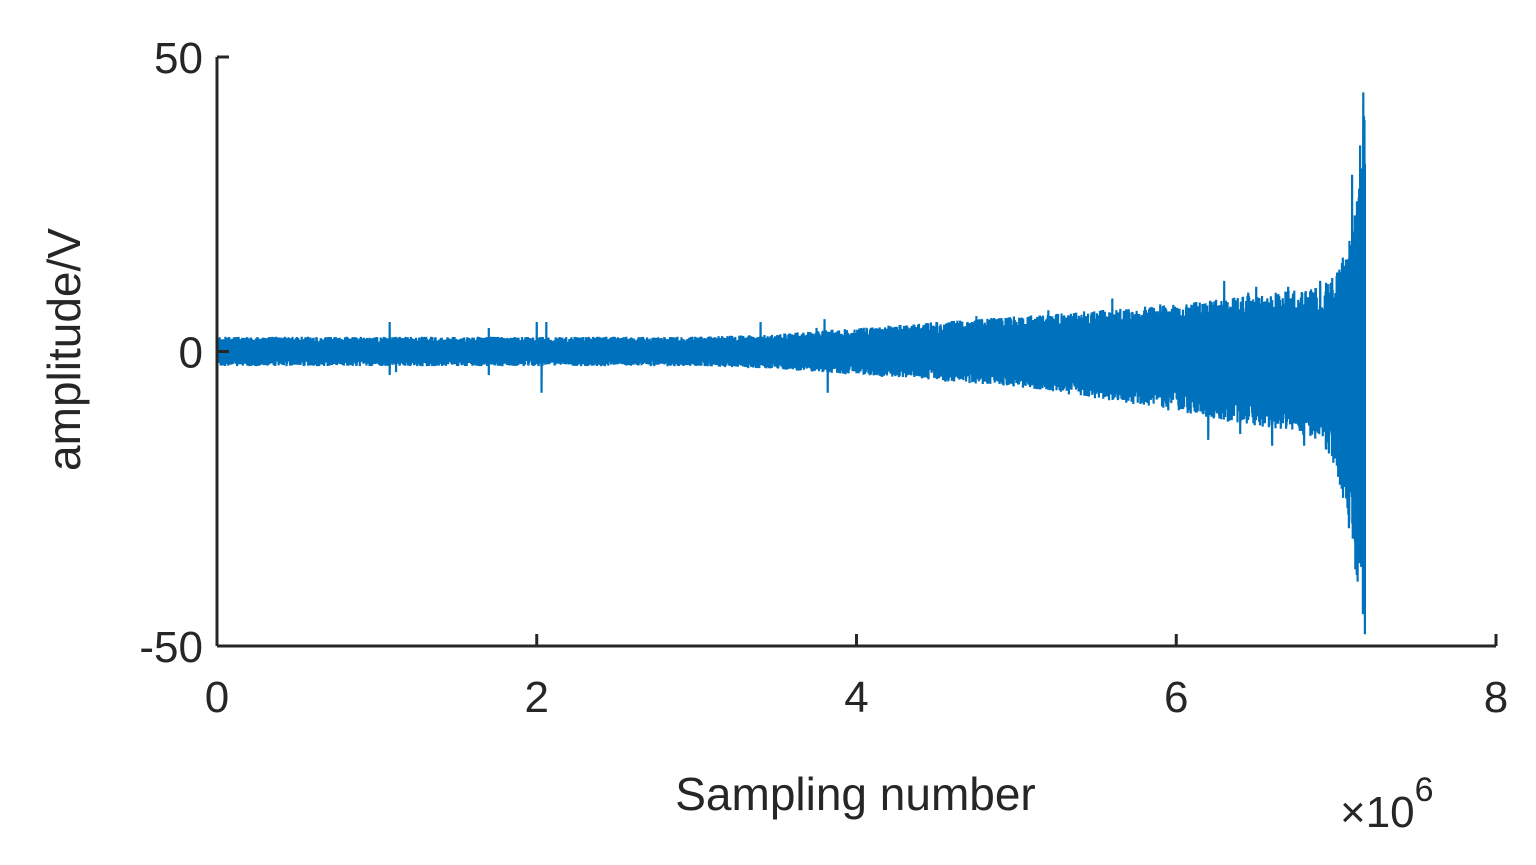 The width and height of the screenshot is (1536, 865). I want to click on x-axis-multiplier-exponent: 6, so click(1424, 790).